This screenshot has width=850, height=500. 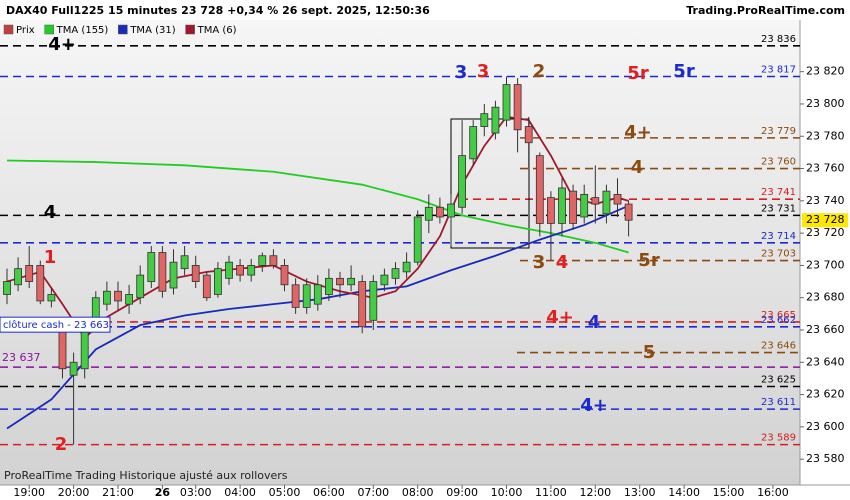 I want to click on y-tick-label: 23 680, so click(x=825, y=297).